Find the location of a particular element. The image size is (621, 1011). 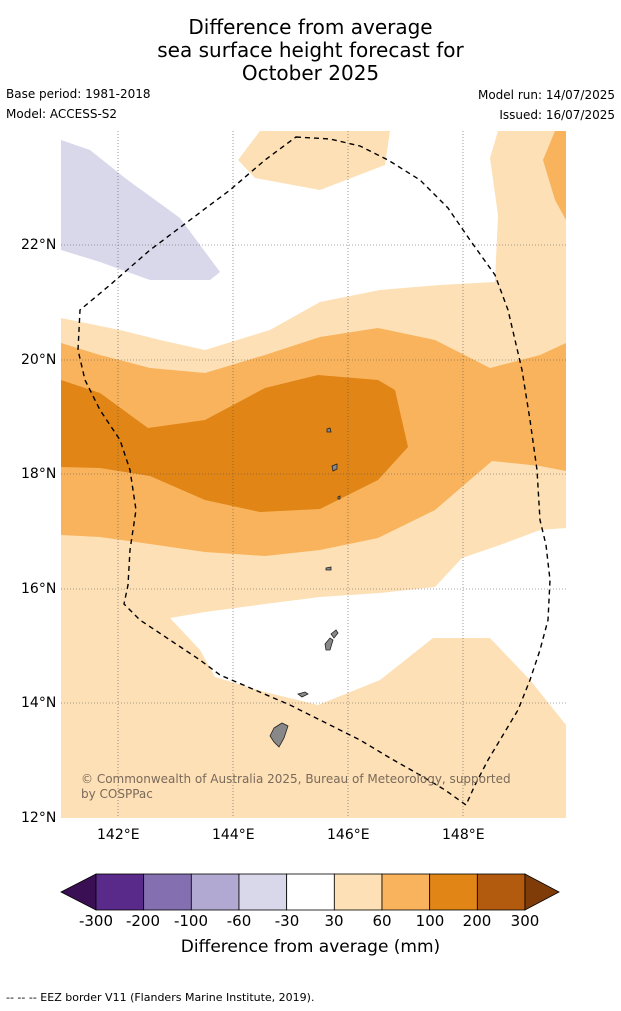

colorbar-title: Difference from average (mm) is located at coordinates (310, 947).